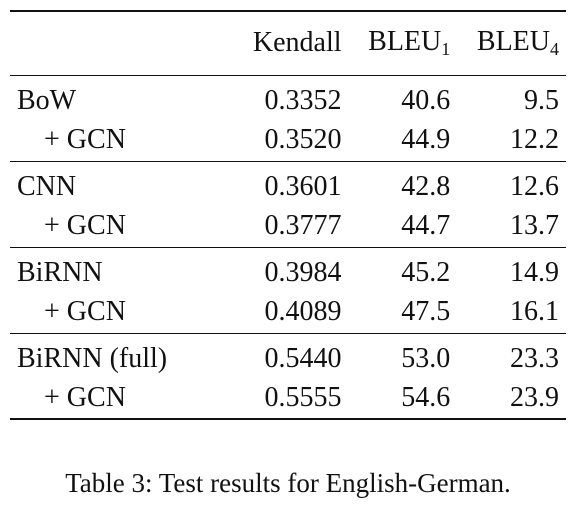  I want to click on row-kendall: 0.3984, so click(303, 273).